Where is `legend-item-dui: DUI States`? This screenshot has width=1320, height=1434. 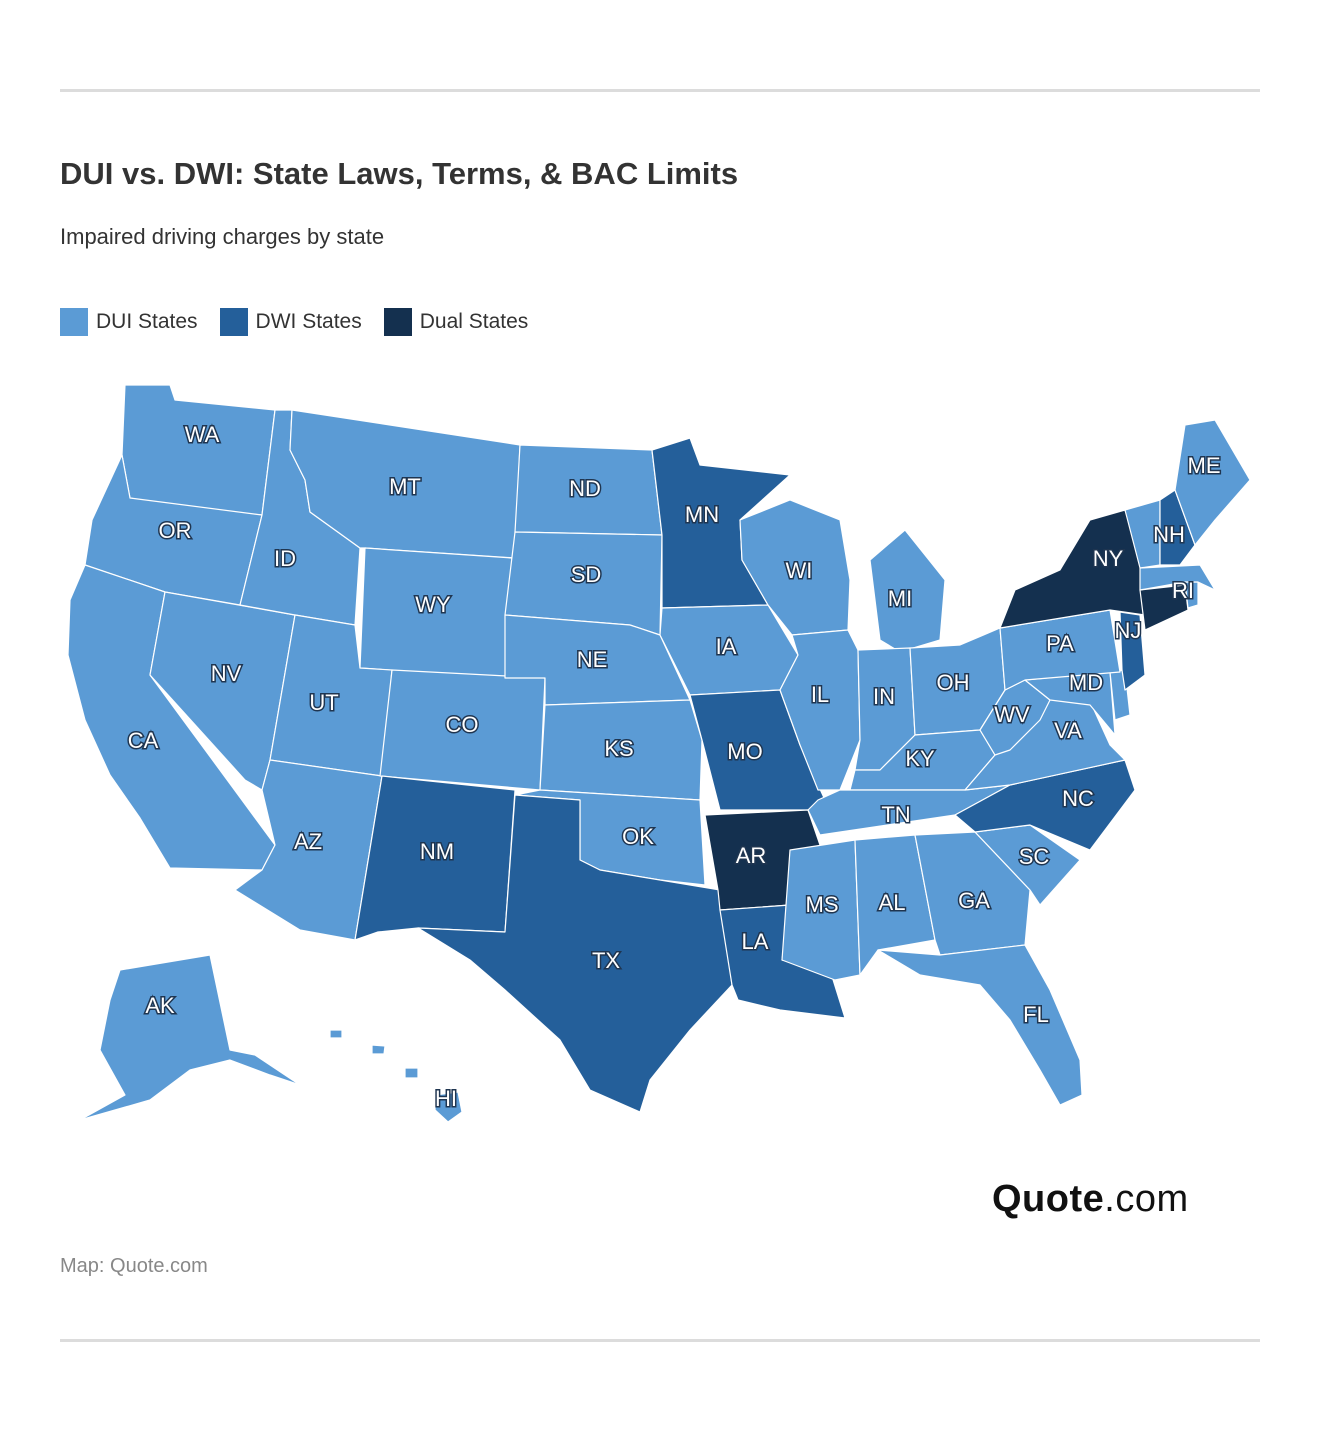
legend-item-dui: DUI States is located at coordinates (129, 322).